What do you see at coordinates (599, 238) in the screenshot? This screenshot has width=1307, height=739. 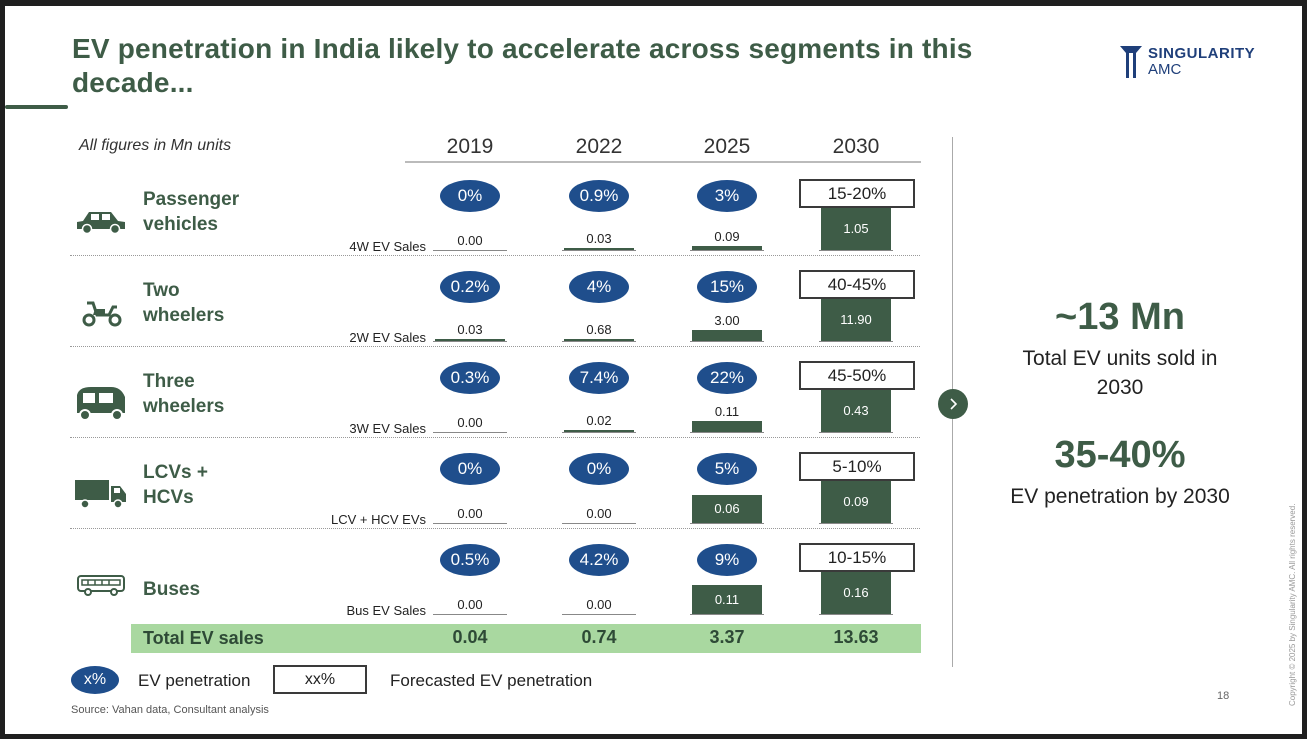 I see `sales-value: 0.03` at bounding box center [599, 238].